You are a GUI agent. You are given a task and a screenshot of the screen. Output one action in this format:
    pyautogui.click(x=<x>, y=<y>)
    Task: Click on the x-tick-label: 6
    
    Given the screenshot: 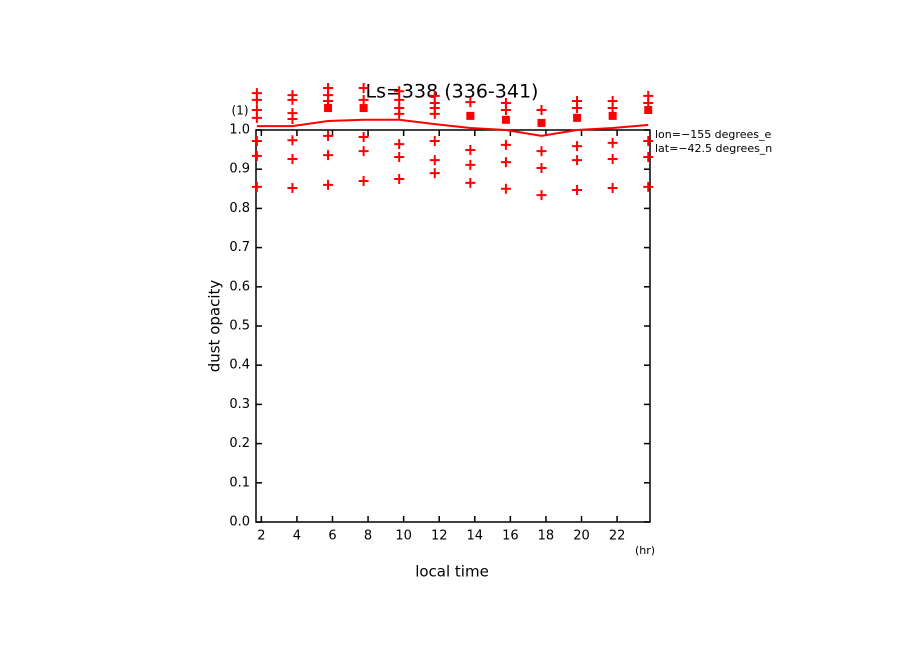 What is the action you would take?
    pyautogui.click(x=332, y=536)
    